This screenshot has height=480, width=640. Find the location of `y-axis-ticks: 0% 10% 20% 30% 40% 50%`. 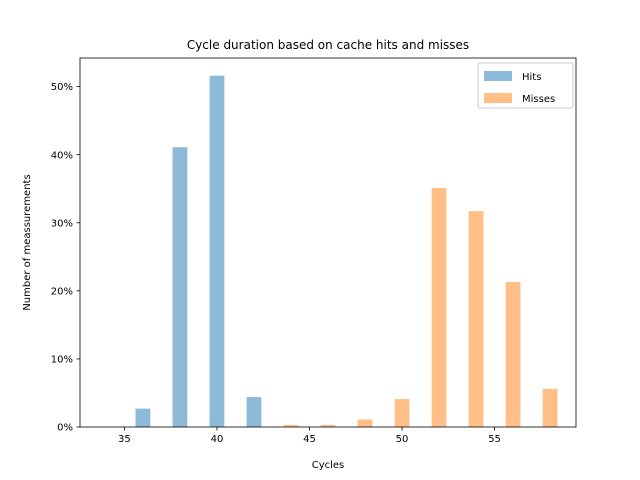

y-axis-ticks: 0% 10% 20% 30% 40% 50% is located at coordinates (65, 258).